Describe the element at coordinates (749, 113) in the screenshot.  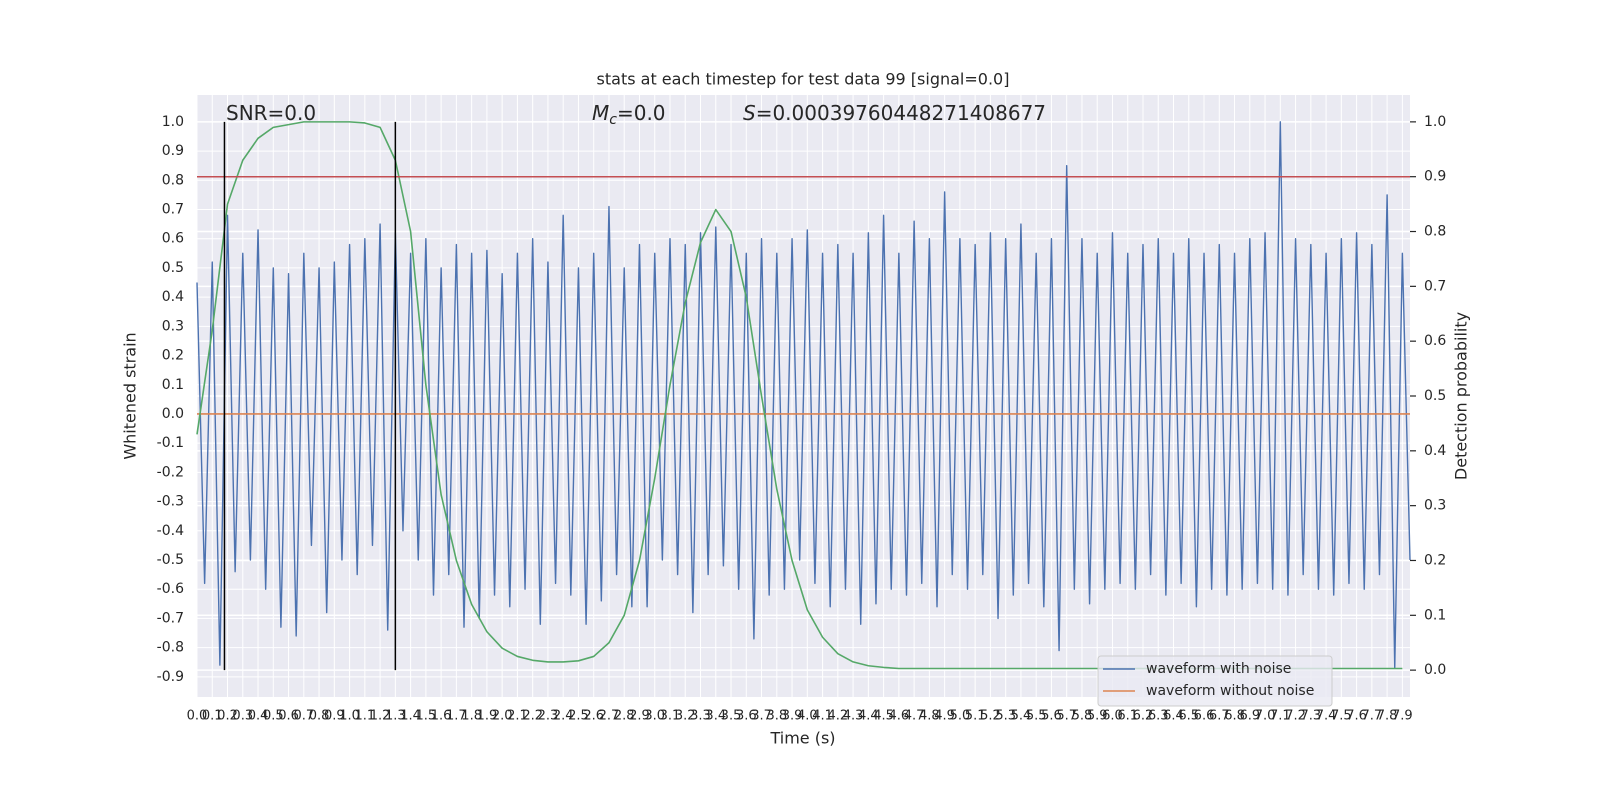
I see `annotation-part: S` at that location.